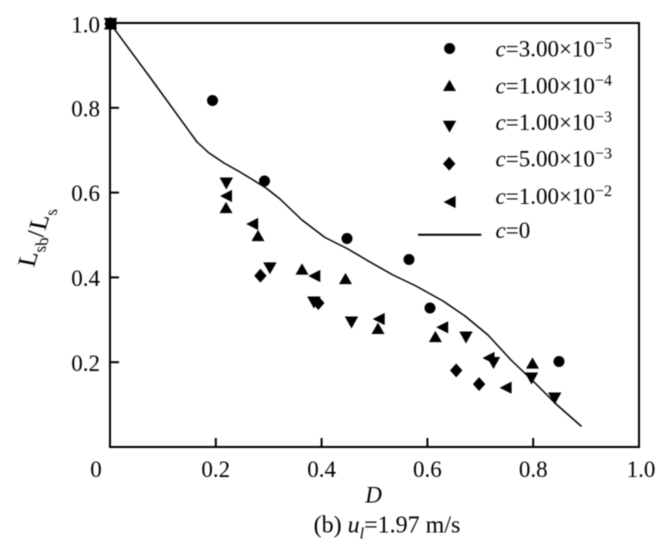 Image resolution: width=663 pixels, height=555 pixels. I want to click on svg-text: c=0, so click(513, 230).